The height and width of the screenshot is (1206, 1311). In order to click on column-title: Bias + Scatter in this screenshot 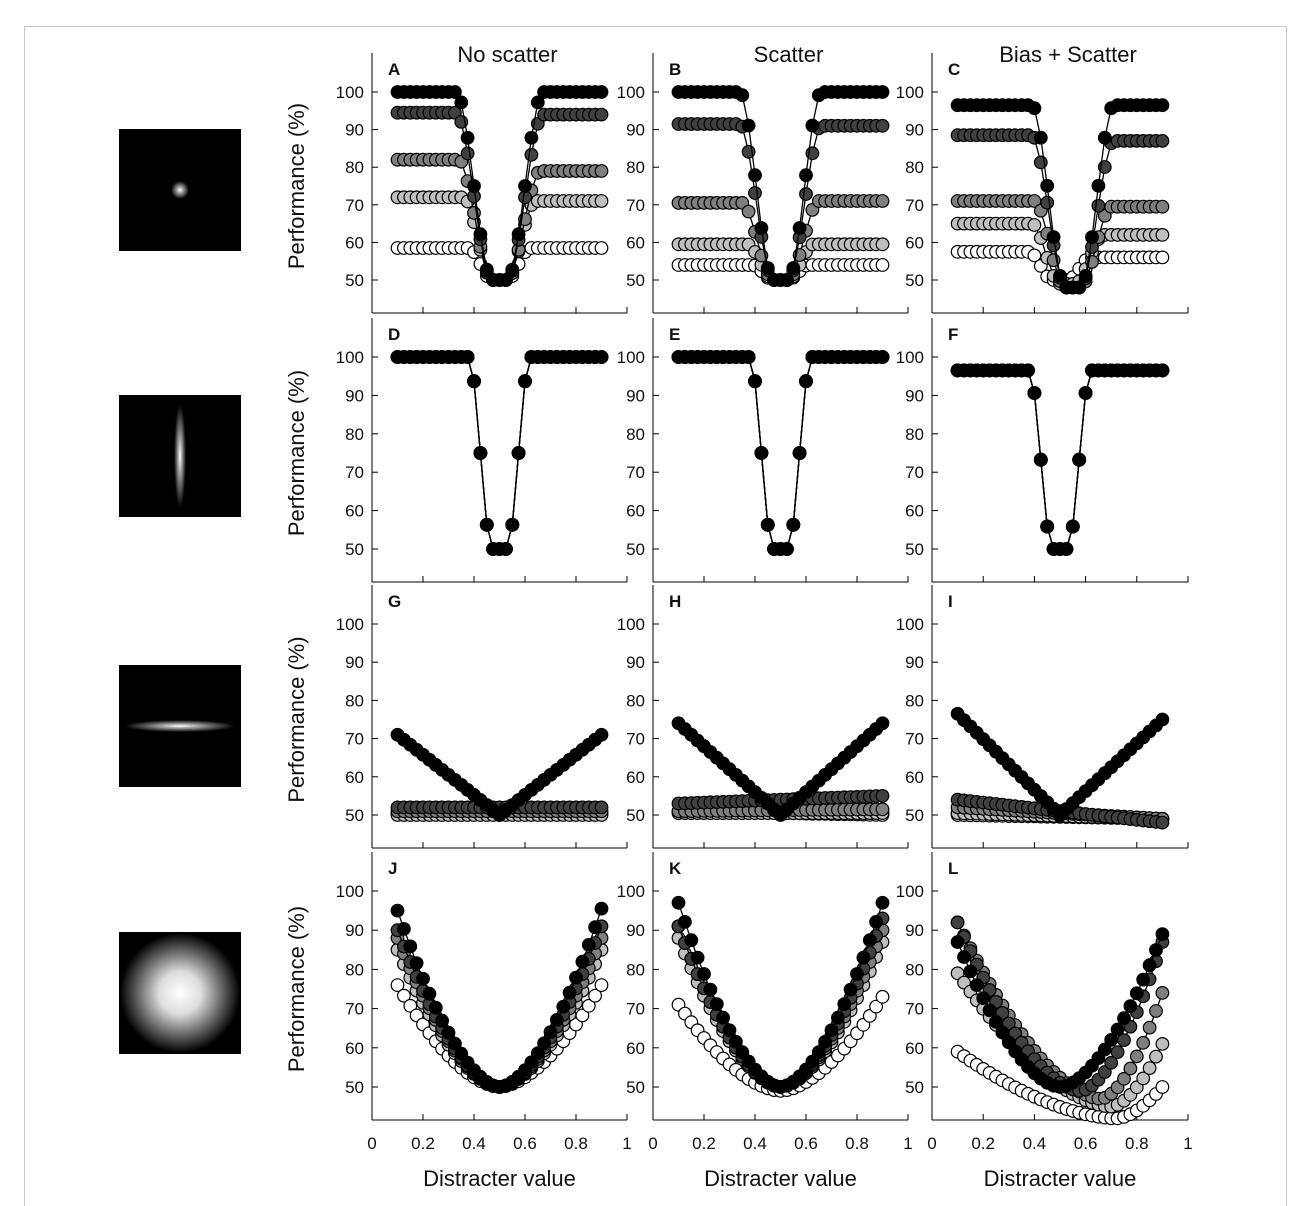, I will do `click(1068, 54)`.